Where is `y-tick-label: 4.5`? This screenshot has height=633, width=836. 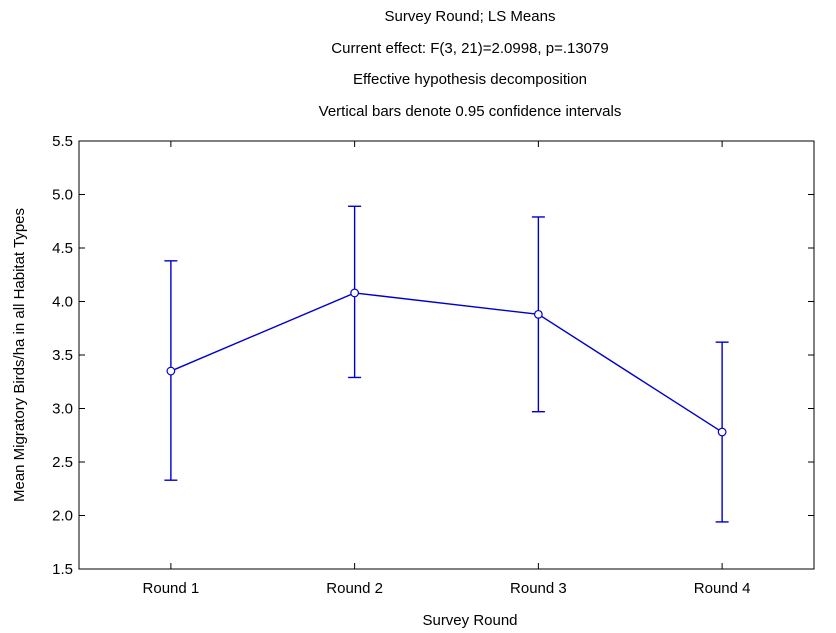
y-tick-label: 4.5 is located at coordinates (62, 248).